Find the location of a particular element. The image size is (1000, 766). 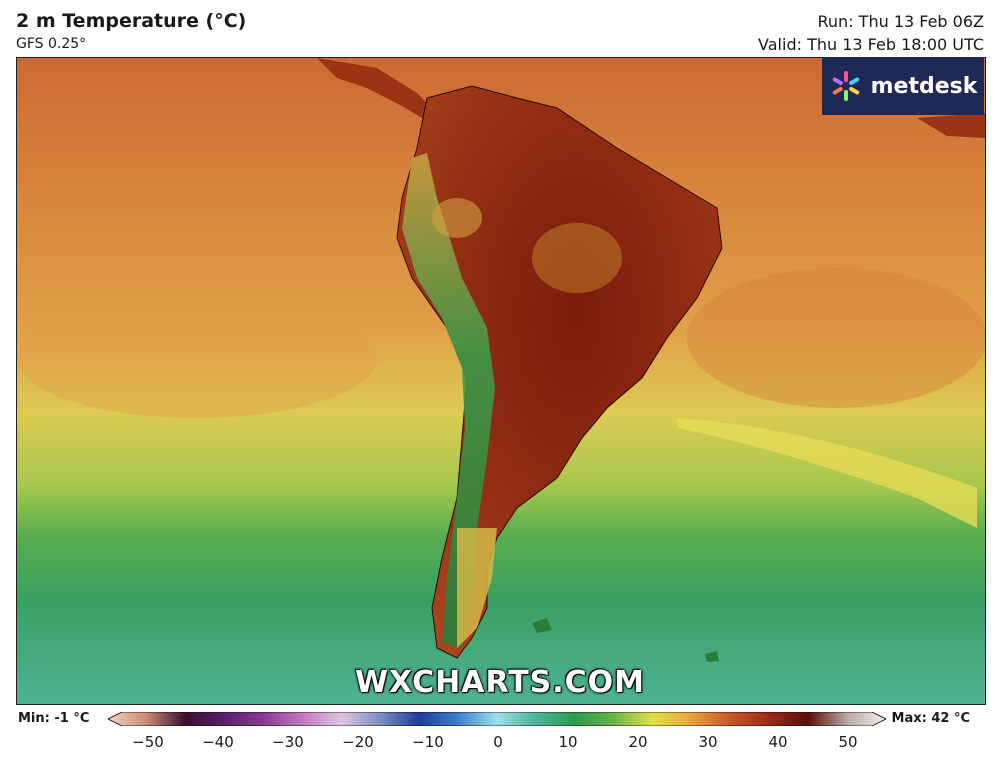

colorbar-tick: 30 is located at coordinates (708, 742).